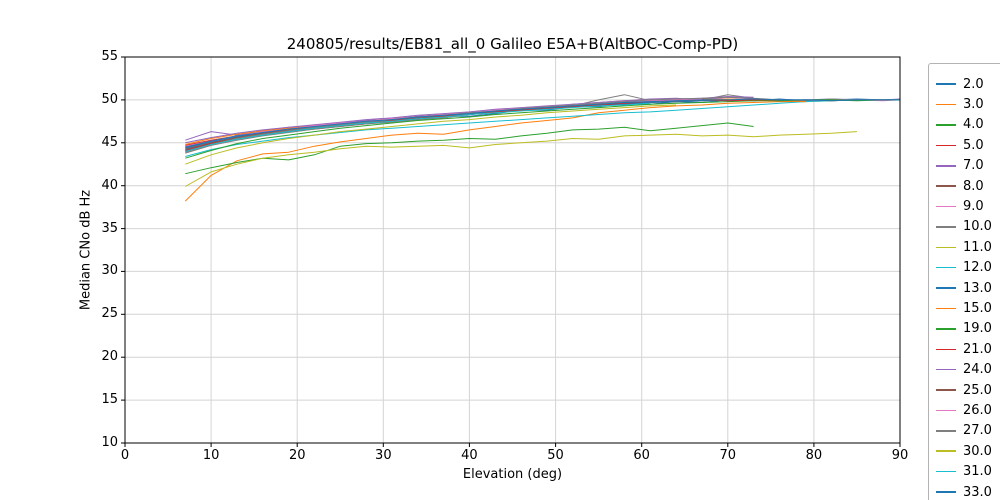  I want to click on legend-item: 19.0, so click(968, 329).